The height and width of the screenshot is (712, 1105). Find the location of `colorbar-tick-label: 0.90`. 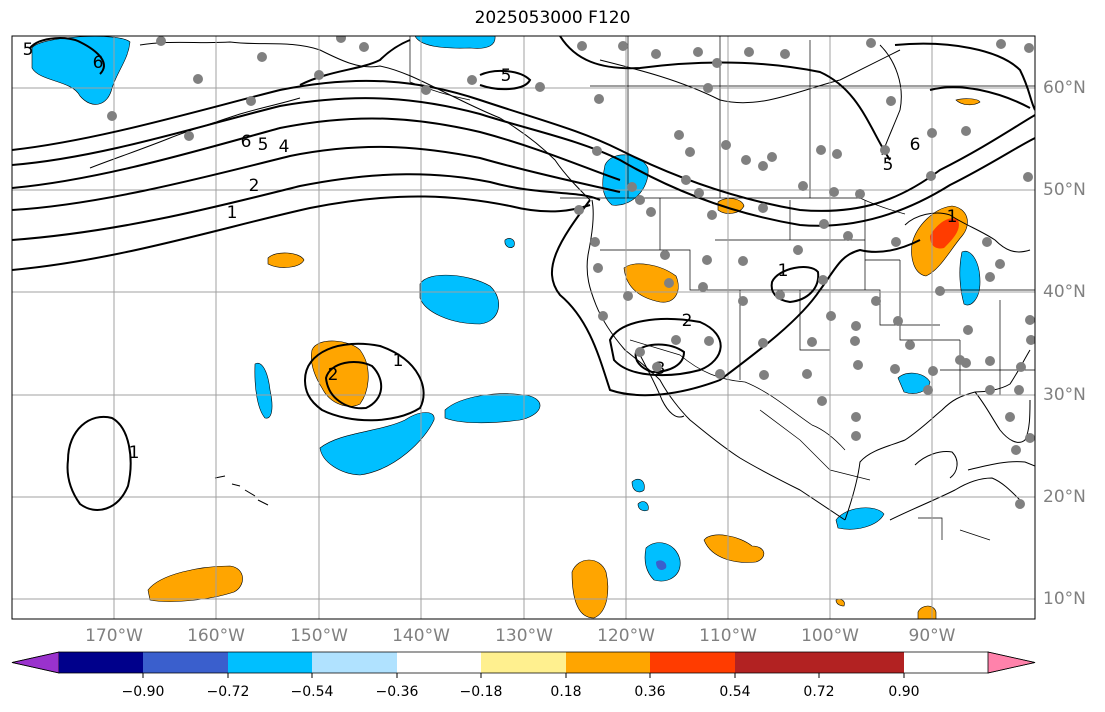

colorbar-tick-label: 0.90 is located at coordinates (904, 692).